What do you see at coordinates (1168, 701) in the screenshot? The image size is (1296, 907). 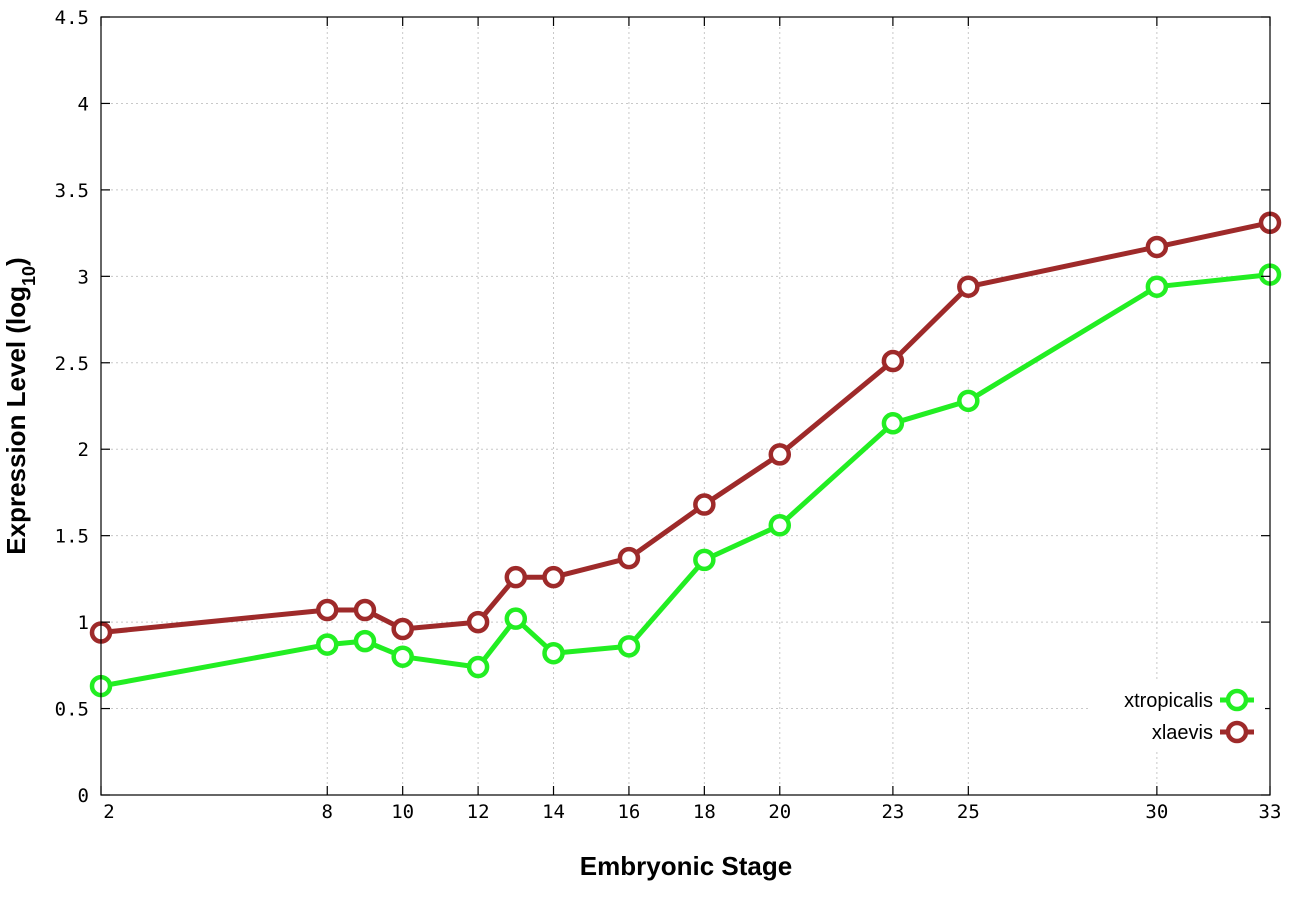 I see `legend-label: xtropicalis` at bounding box center [1168, 701].